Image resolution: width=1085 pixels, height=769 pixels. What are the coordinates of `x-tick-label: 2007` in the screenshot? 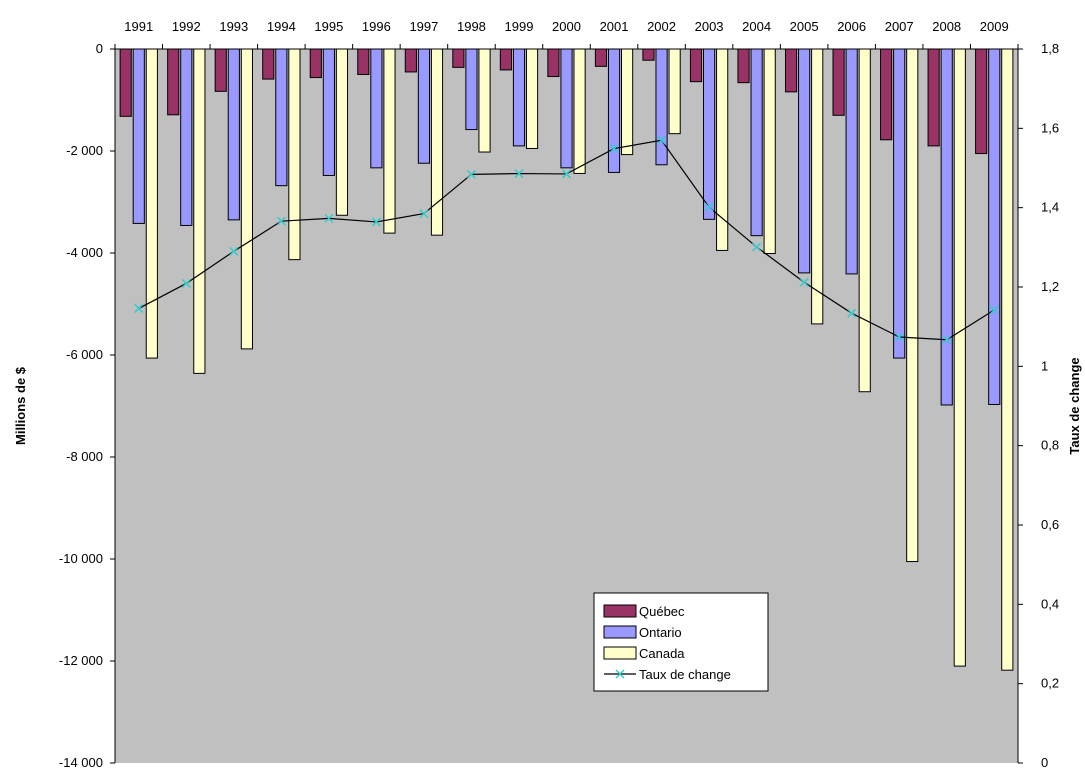 It's located at (899, 26).